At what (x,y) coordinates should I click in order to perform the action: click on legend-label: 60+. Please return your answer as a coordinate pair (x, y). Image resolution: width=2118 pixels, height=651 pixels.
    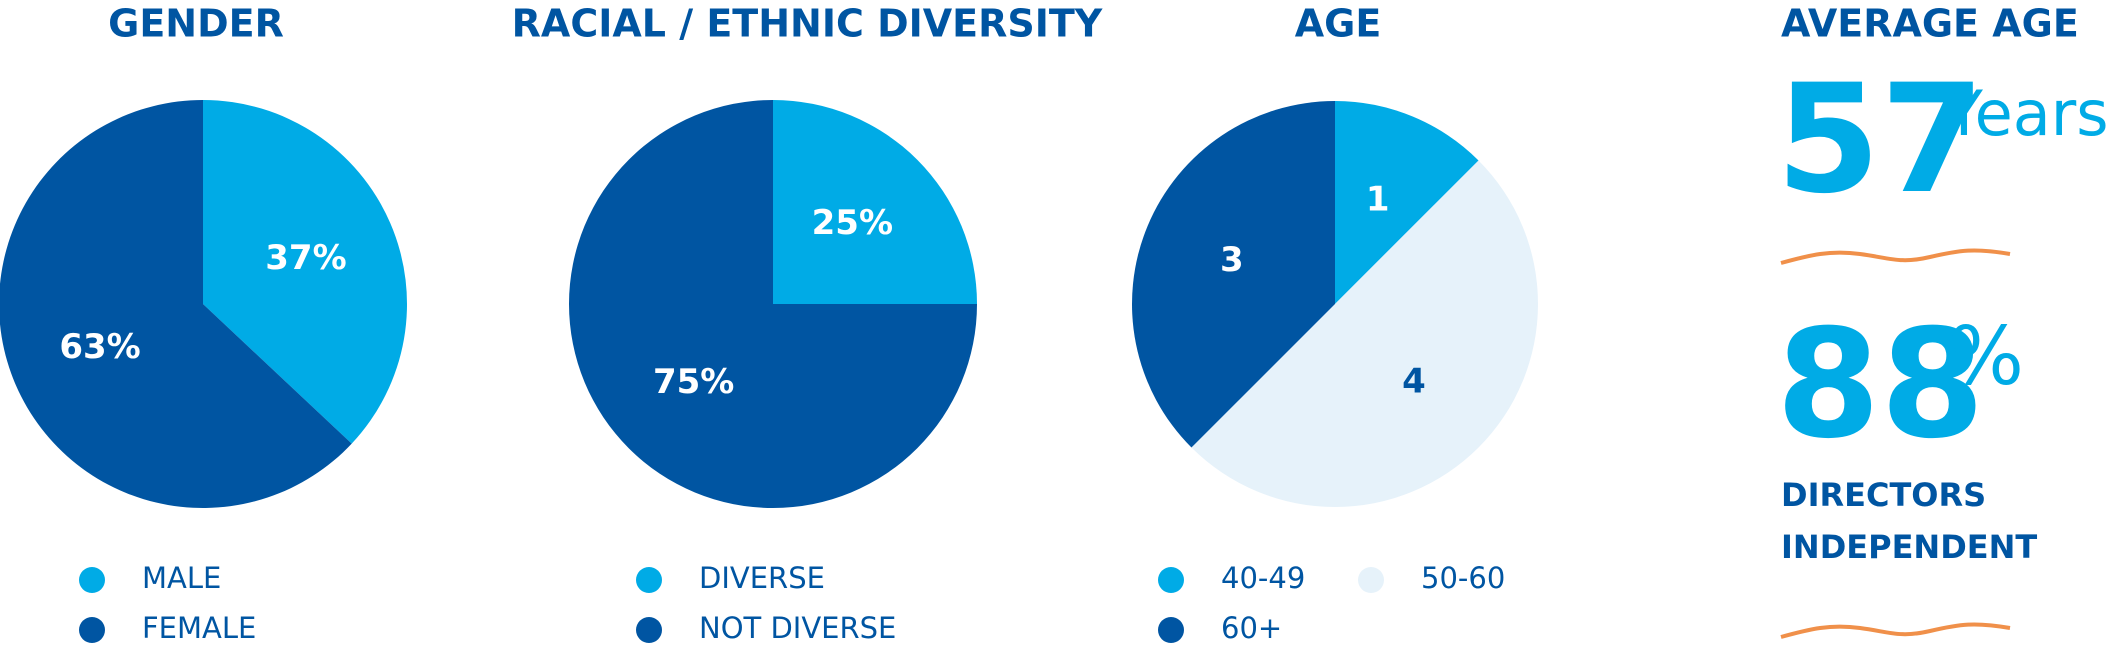
    Looking at the image, I should click on (1251, 628).